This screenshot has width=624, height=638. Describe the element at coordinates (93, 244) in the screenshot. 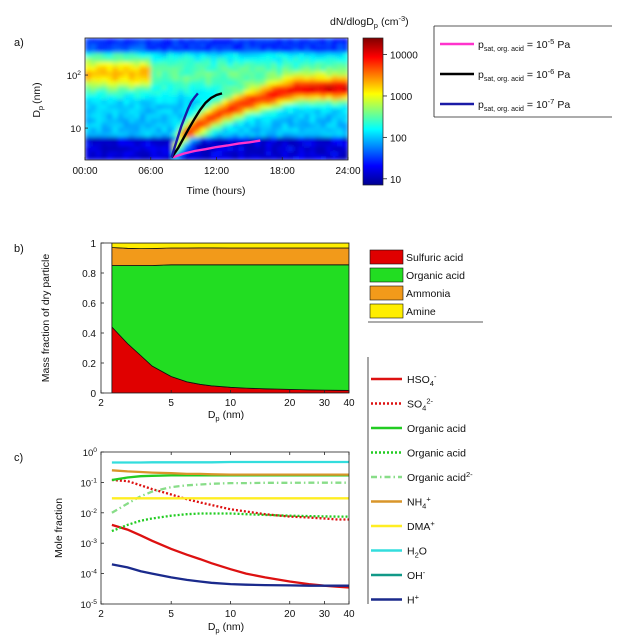

I see `b-ytick-label: 1` at that location.